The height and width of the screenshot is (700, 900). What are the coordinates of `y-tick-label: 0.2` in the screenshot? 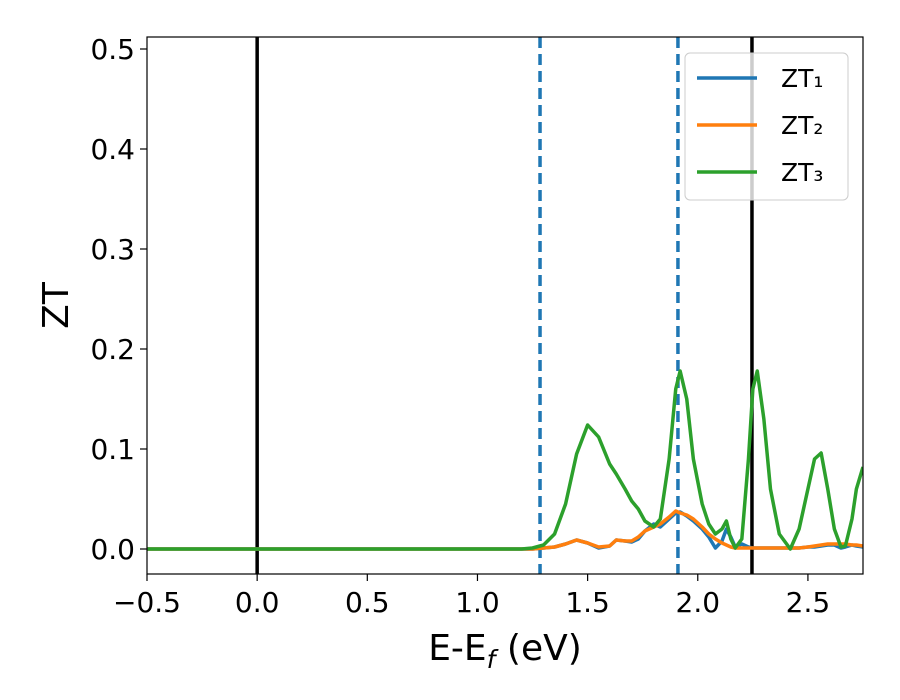 It's located at (112, 349).